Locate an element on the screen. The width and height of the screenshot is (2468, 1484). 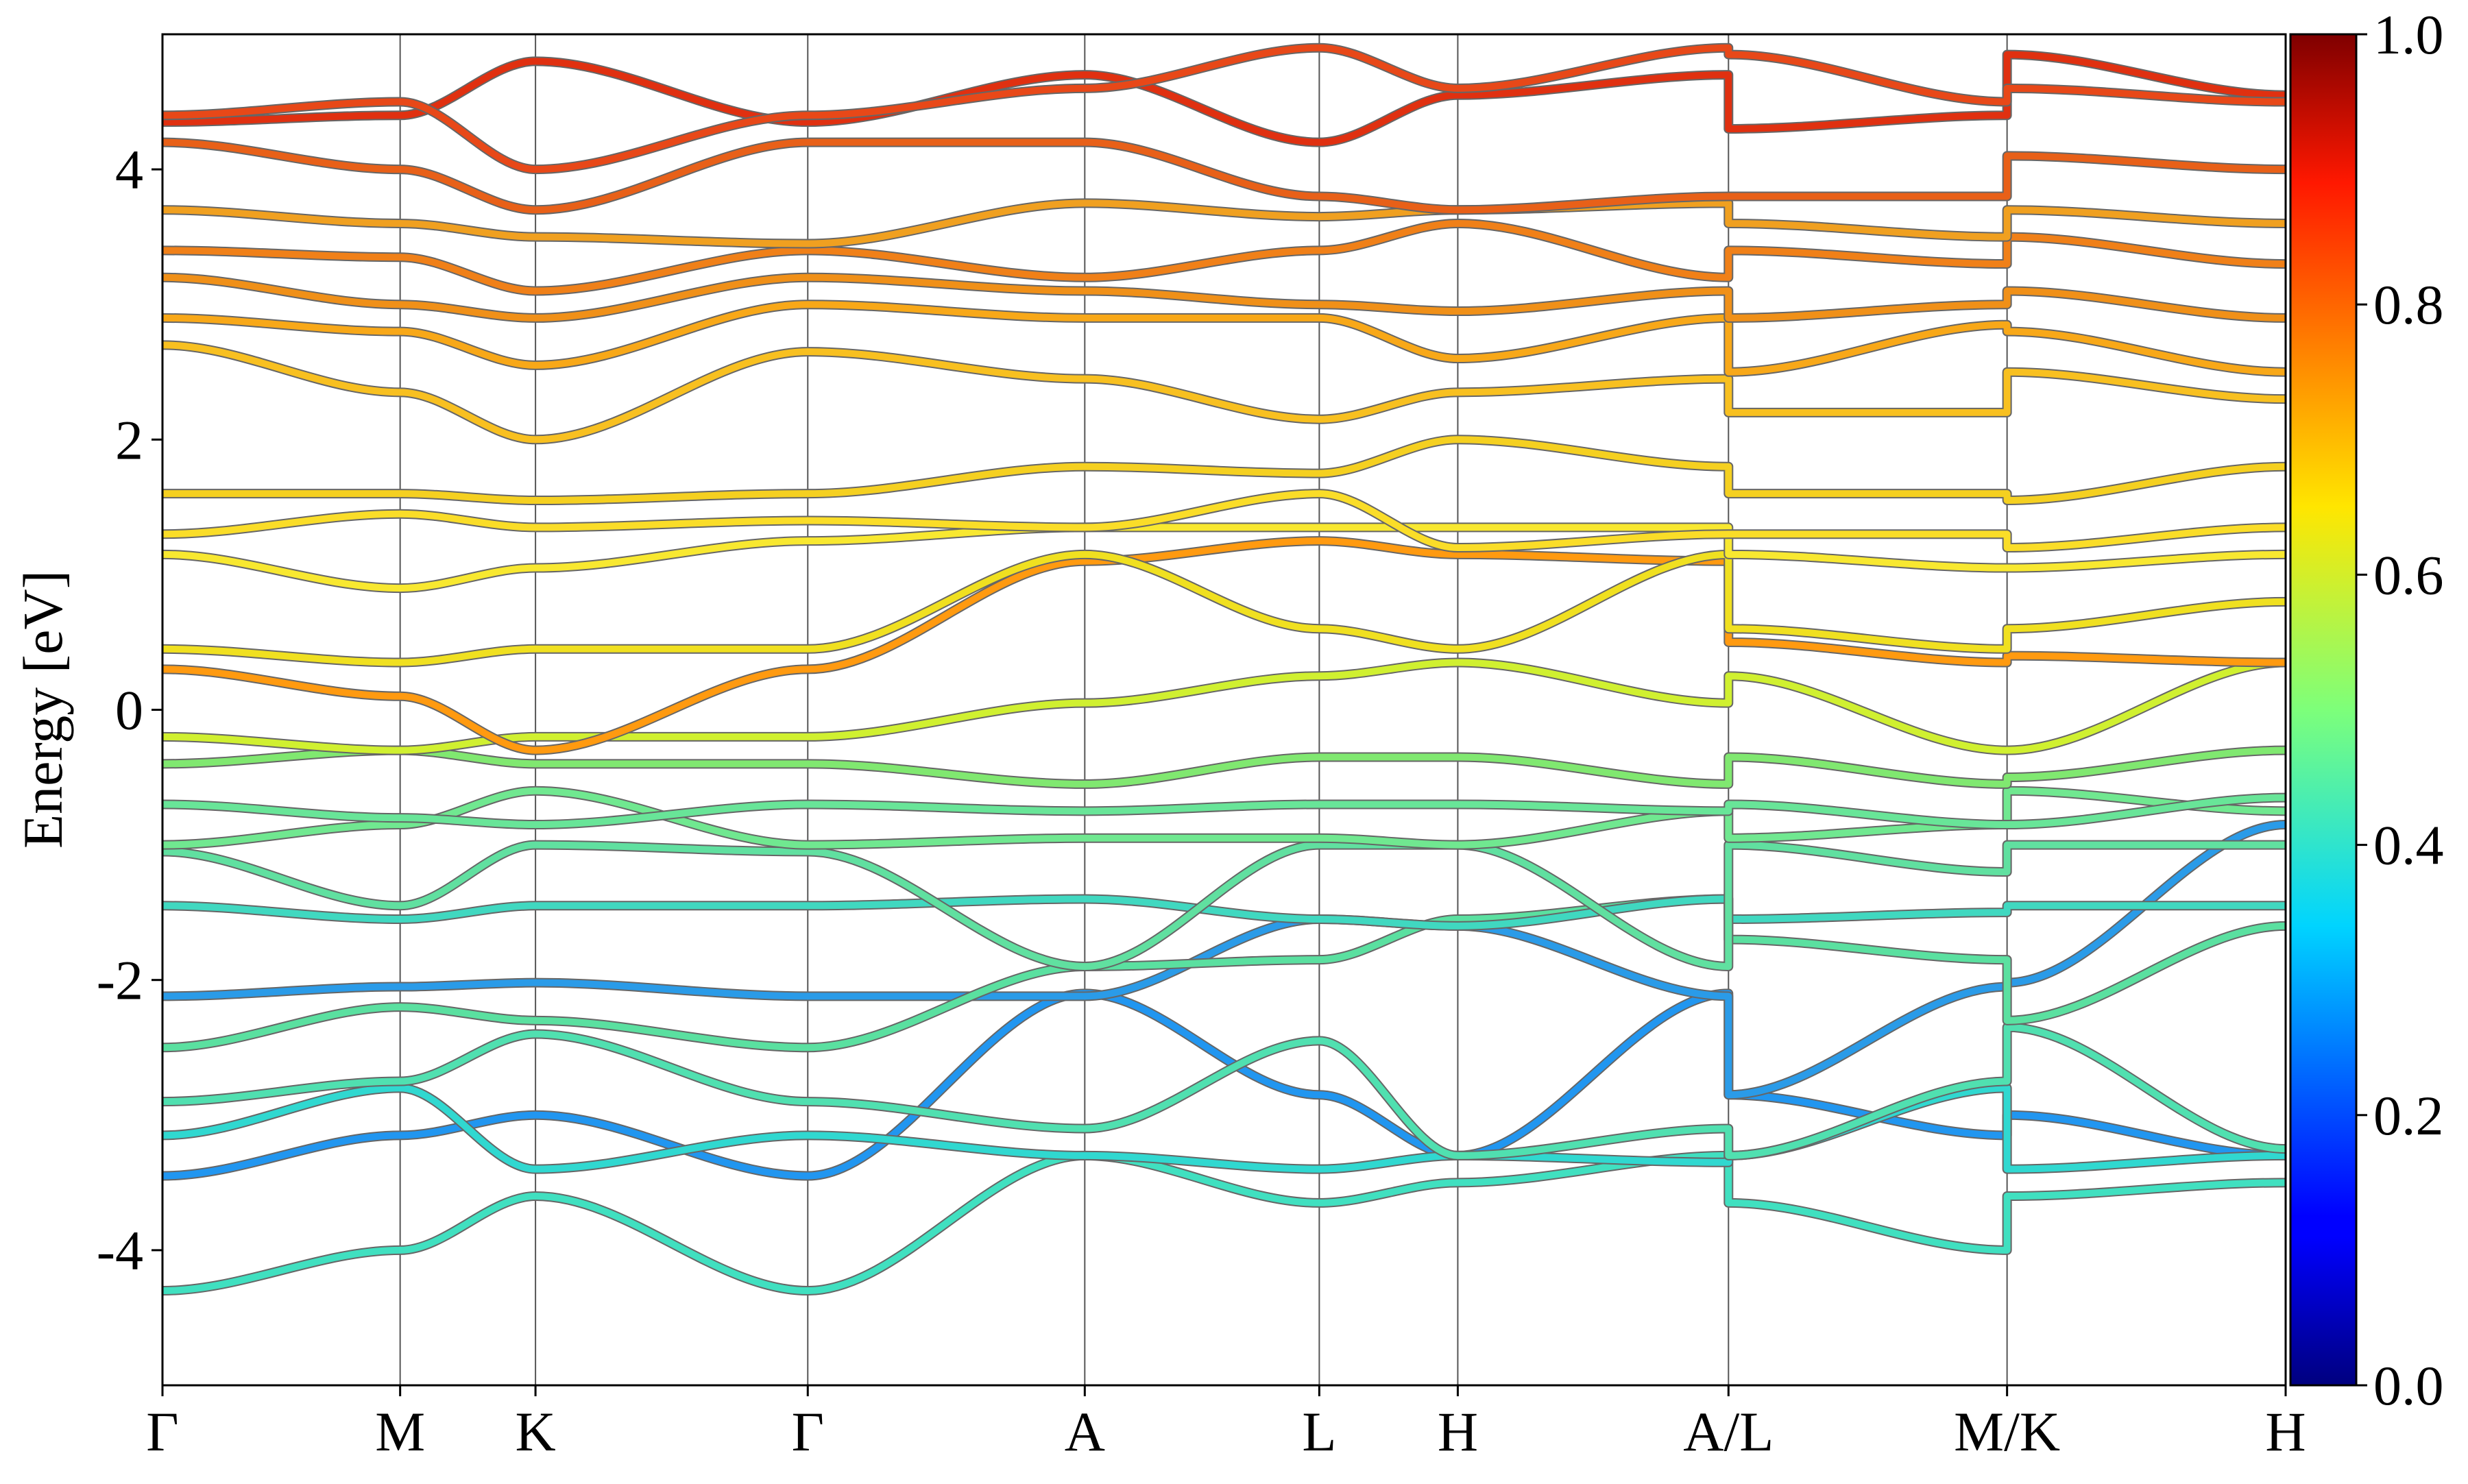
y-tick-label: 0 is located at coordinates (129, 710).